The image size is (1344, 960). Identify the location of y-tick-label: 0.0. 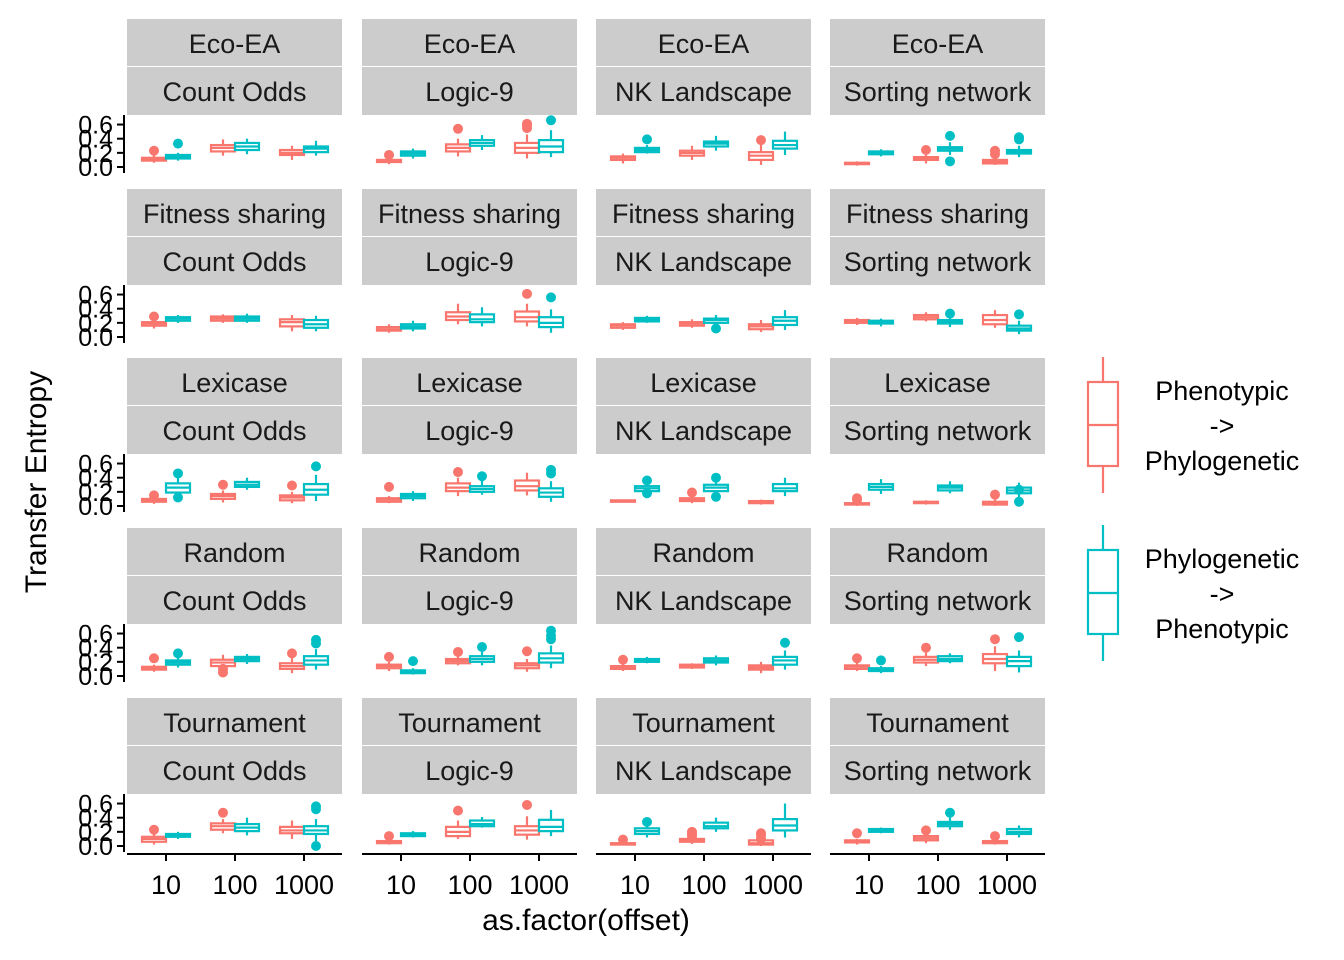
(95, 847).